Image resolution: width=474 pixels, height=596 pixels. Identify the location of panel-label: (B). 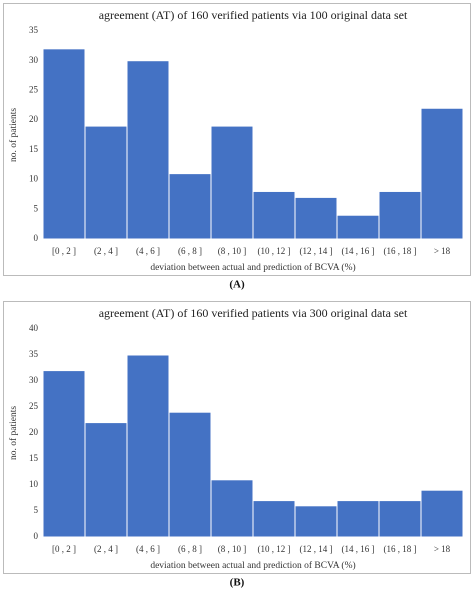
(237, 583).